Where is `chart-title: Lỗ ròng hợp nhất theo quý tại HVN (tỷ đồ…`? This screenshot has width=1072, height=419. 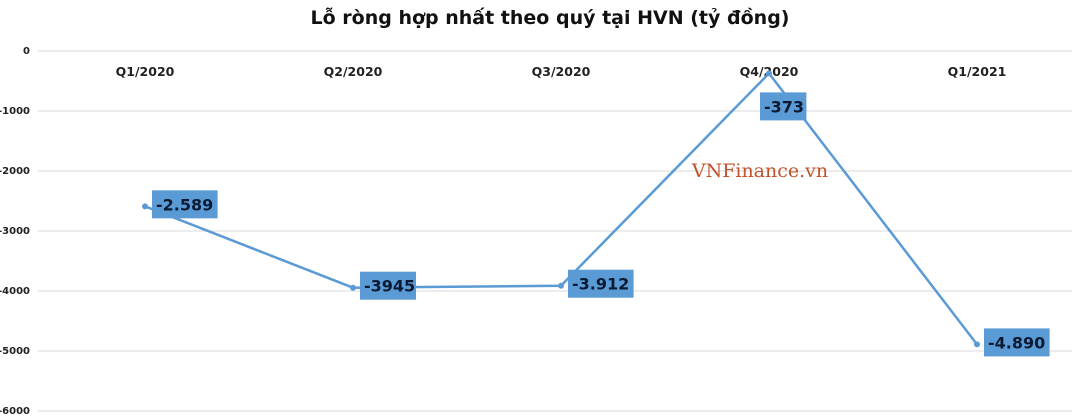 chart-title: Lỗ ròng hợp nhất theo quý tại HVN (tỷ đồ… is located at coordinates (550, 17).